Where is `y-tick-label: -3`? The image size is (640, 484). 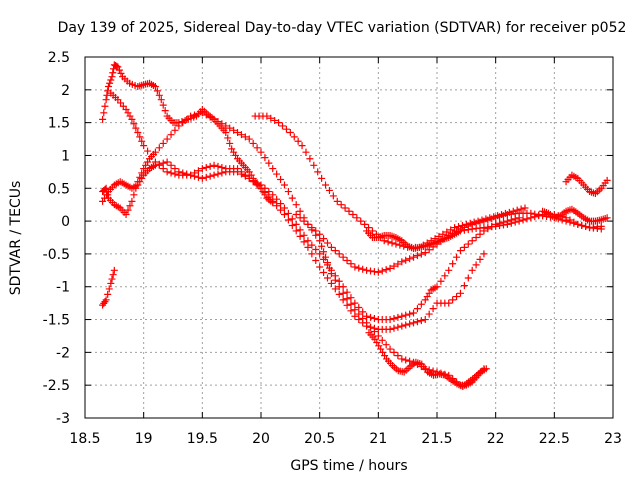 y-tick-label: -3 is located at coordinates (63, 419).